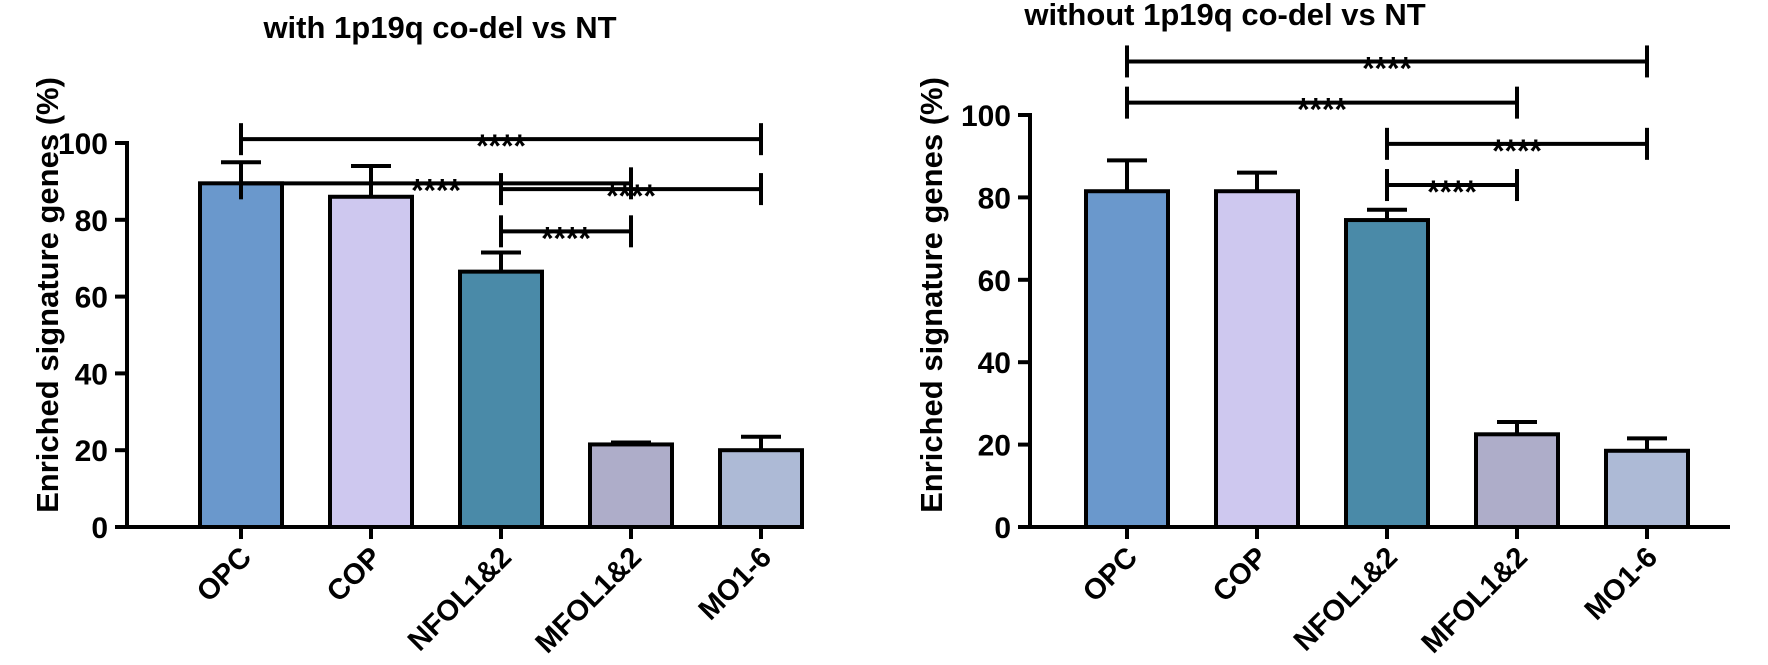 This screenshot has height=665, width=1768. Describe the element at coordinates (439, 27) in the screenshot. I see `chart-title: with 1p19q co-del vs NT` at that location.